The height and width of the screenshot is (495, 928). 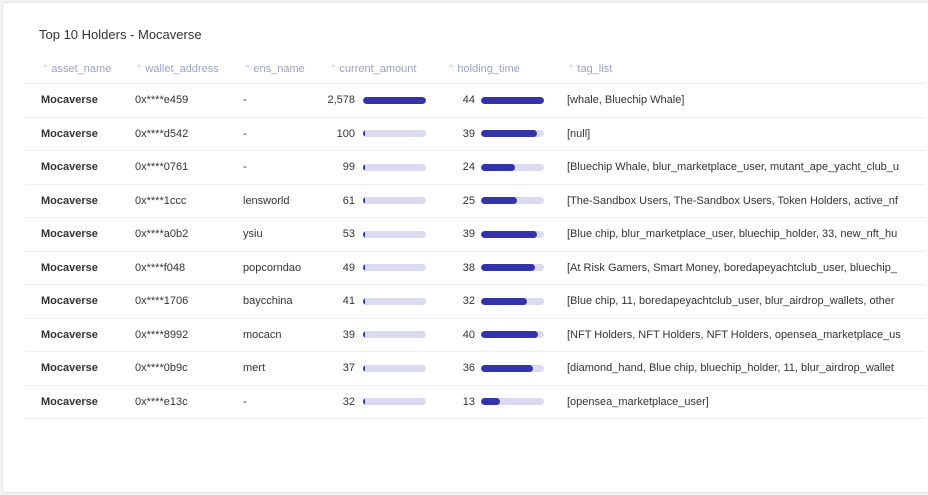 What do you see at coordinates (468, 334) in the screenshot?
I see `holding-time-value: 40` at bounding box center [468, 334].